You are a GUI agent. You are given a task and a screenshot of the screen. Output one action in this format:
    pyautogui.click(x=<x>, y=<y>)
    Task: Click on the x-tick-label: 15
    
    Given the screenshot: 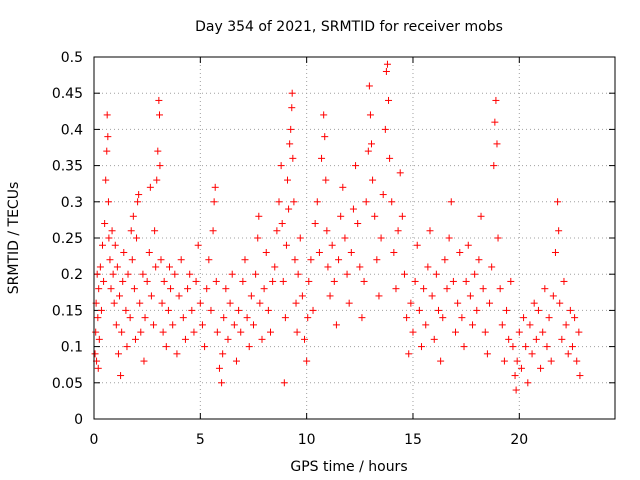 What is the action you would take?
    pyautogui.click(x=413, y=440)
    